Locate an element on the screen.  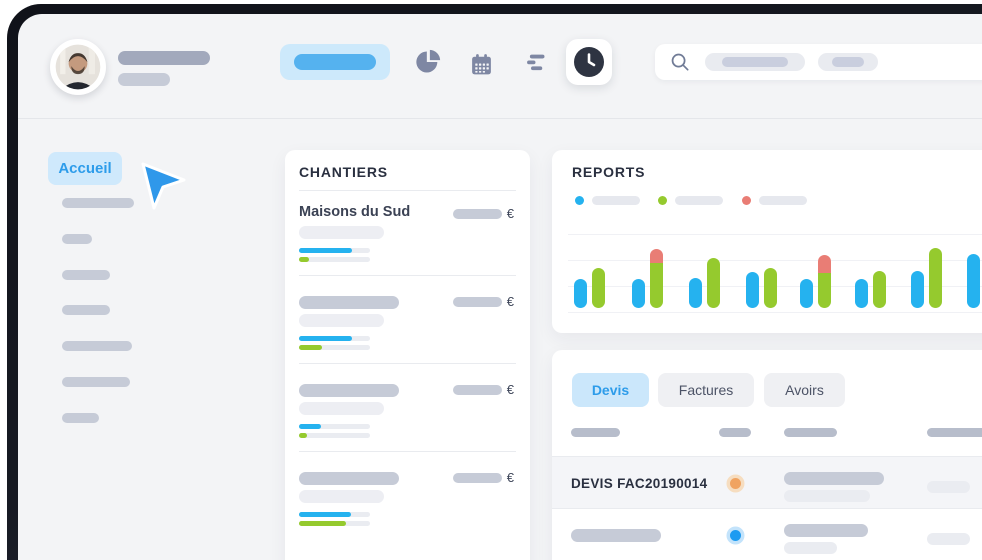
detail-bar-secondary is located at coordinates (827, 496).